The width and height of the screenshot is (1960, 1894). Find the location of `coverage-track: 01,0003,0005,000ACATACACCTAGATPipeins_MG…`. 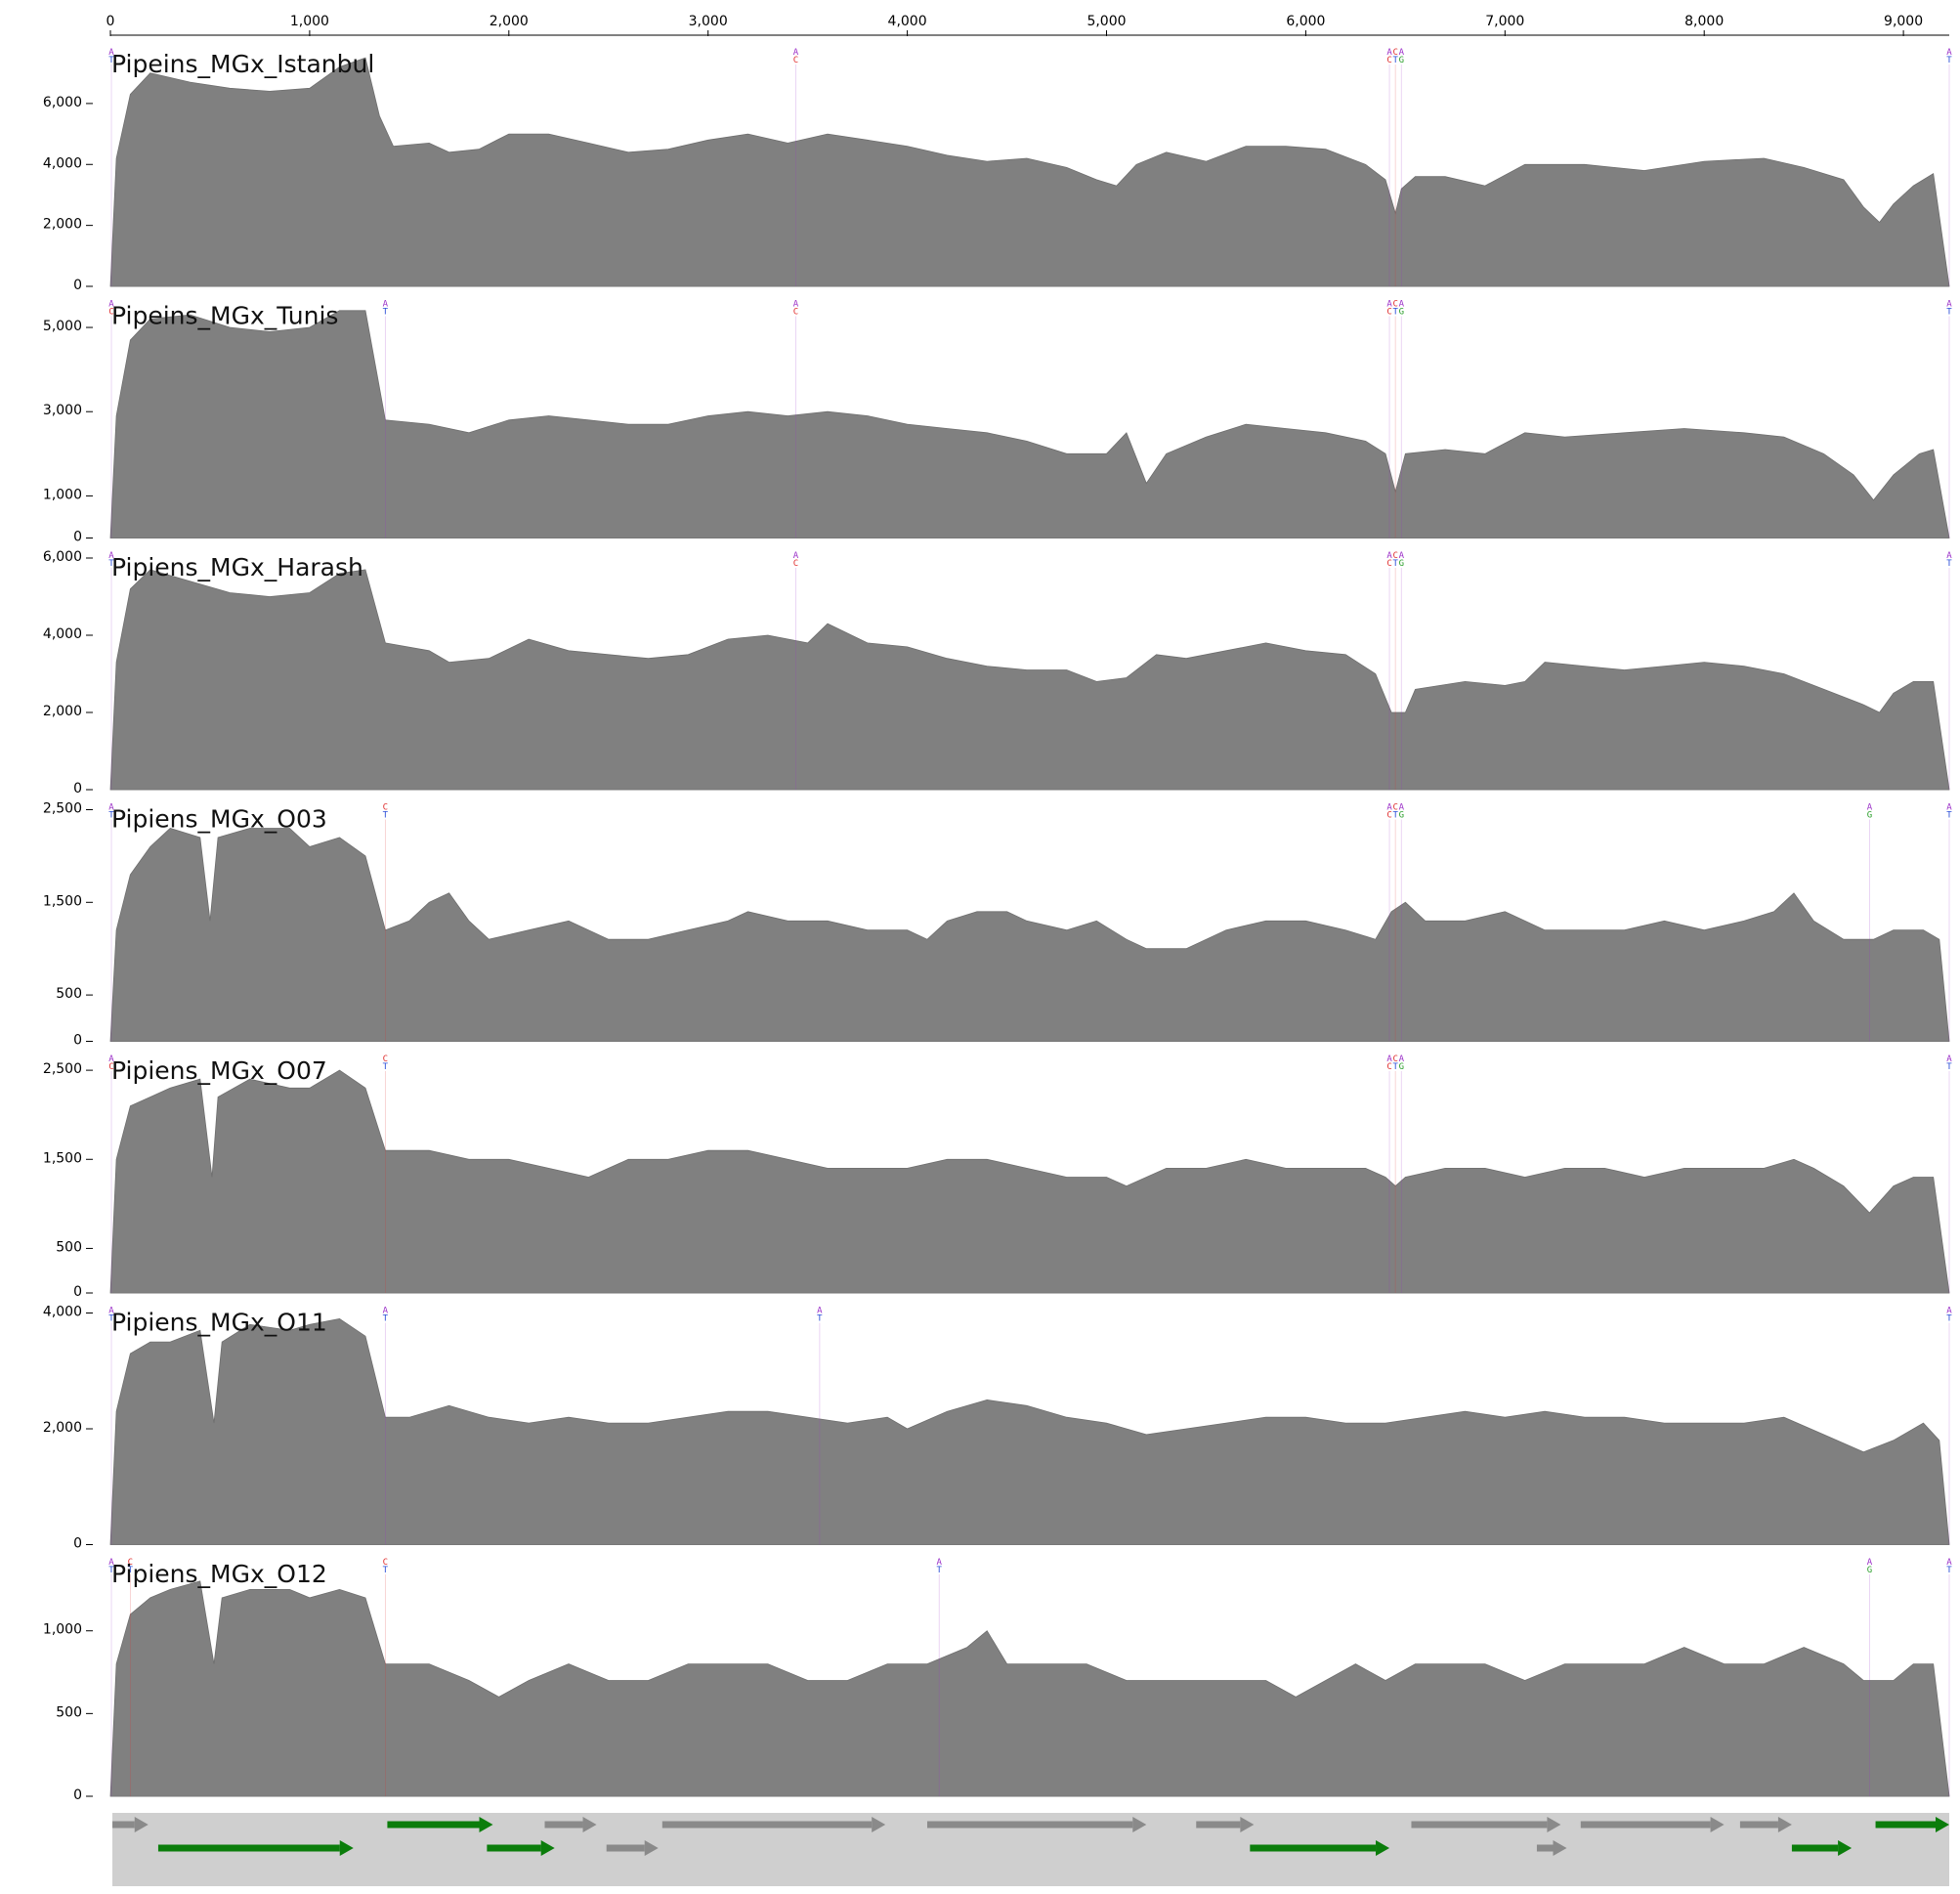

coverage-track: 01,0003,0005,000ACATACACCTAGATPipeins_MG… is located at coordinates (997, 422).